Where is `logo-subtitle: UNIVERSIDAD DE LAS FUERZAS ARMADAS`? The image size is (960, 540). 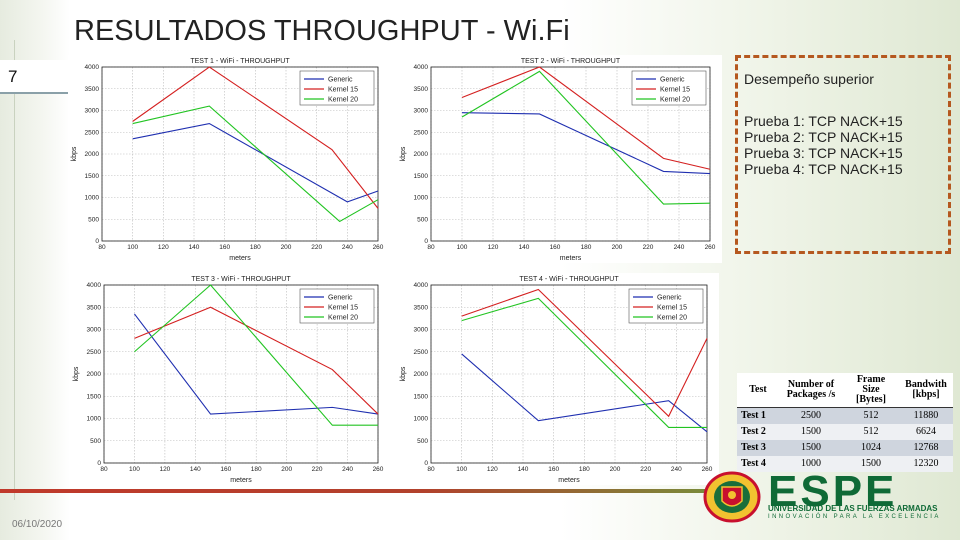
logo-subtitle: UNIVERSIDAD DE LAS FUERZAS ARMADAS is located at coordinates (853, 508).